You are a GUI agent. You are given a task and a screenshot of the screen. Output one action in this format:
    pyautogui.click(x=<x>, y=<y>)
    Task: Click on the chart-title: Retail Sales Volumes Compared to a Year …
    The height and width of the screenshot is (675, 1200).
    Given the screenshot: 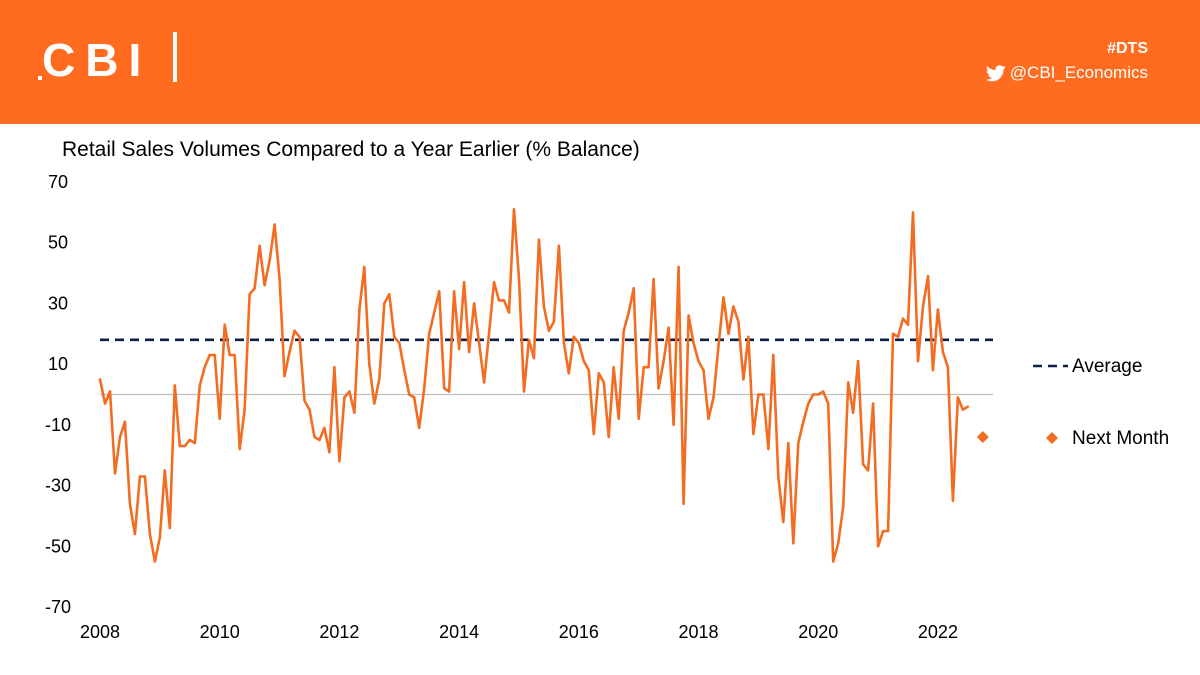 What is the action you would take?
    pyautogui.click(x=351, y=149)
    